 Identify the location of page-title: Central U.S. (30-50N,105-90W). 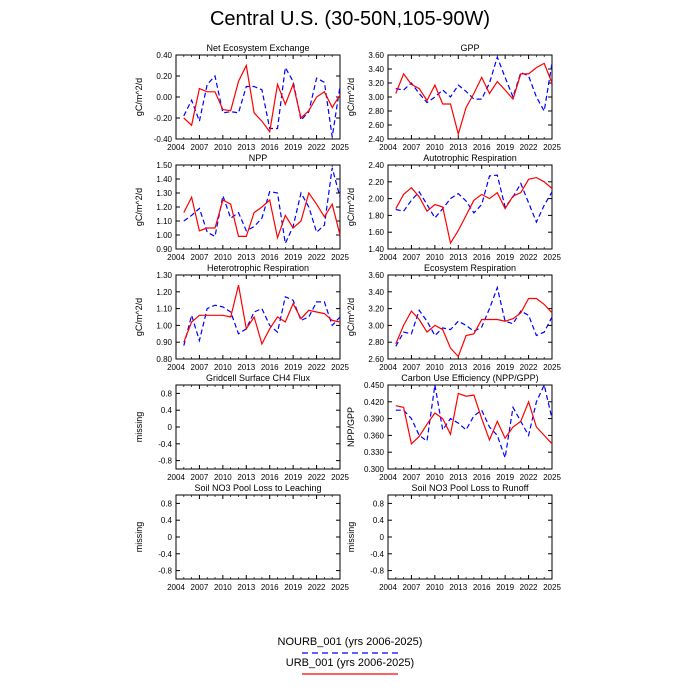
(350, 19).